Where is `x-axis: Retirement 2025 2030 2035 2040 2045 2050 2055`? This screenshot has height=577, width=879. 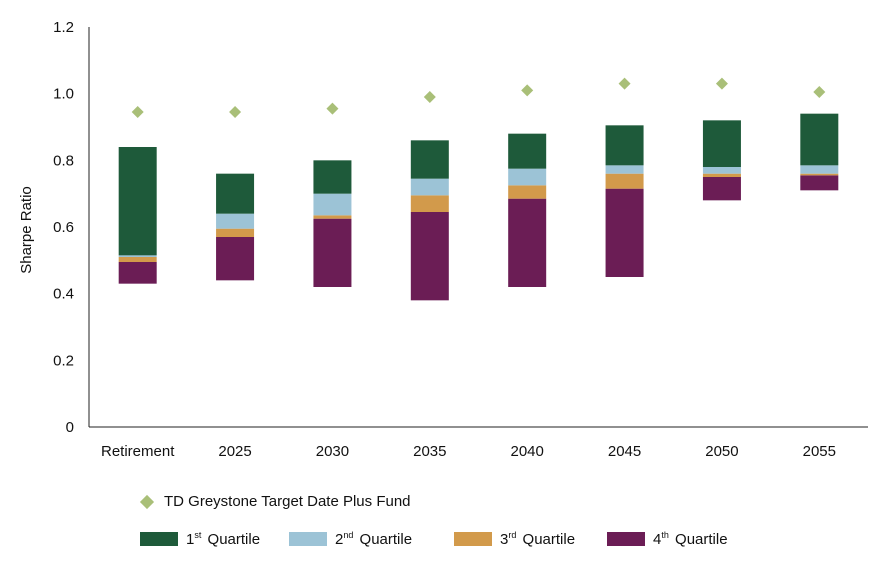
x-axis: Retirement 2025 2030 2035 2040 2045 2050 2055 is located at coordinates (478, 443).